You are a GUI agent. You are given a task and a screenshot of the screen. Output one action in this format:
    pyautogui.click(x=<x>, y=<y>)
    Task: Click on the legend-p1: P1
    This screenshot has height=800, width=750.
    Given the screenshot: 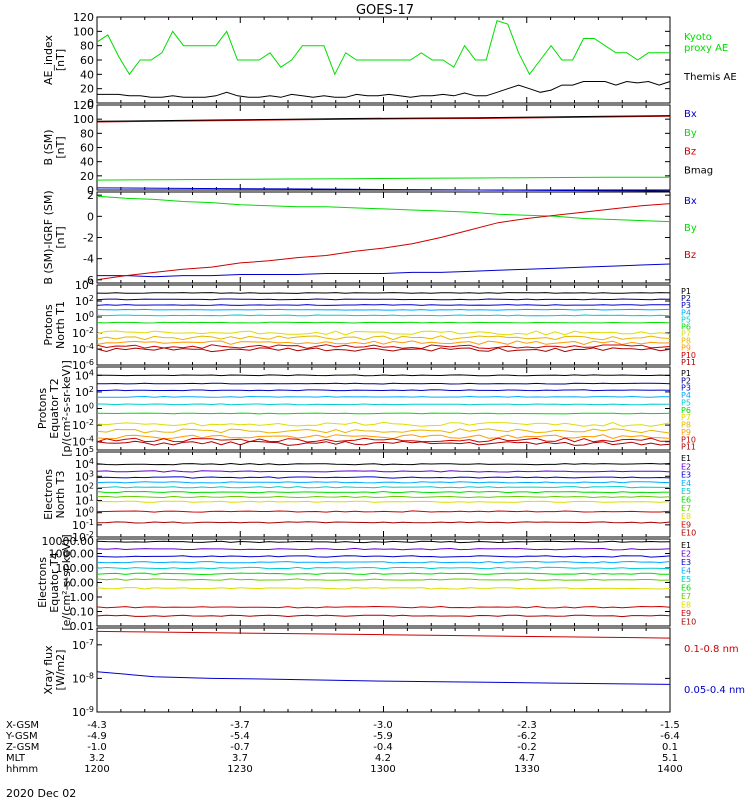 What is the action you would take?
    pyautogui.click(x=686, y=373)
    